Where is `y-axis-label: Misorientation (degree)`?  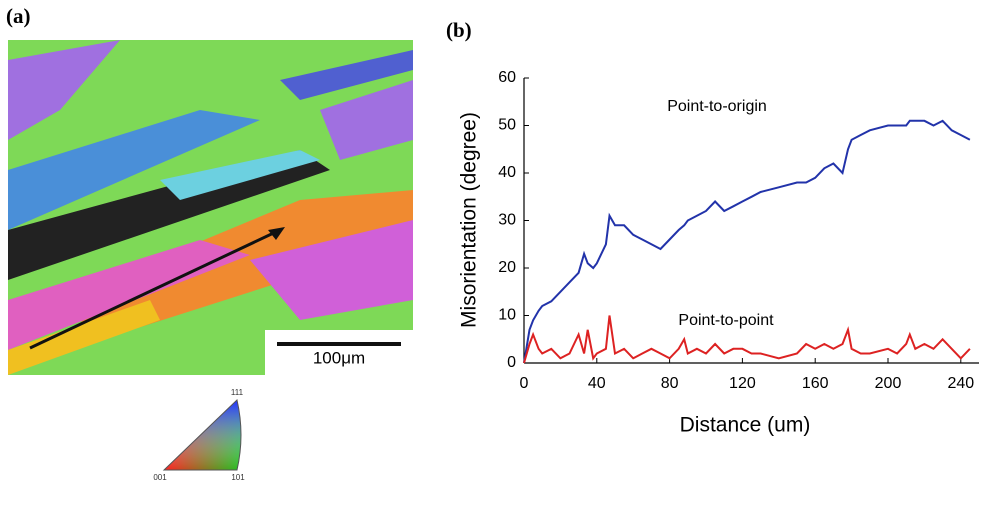
y-axis-label: Misorientation (degree) is located at coordinates (469, 220).